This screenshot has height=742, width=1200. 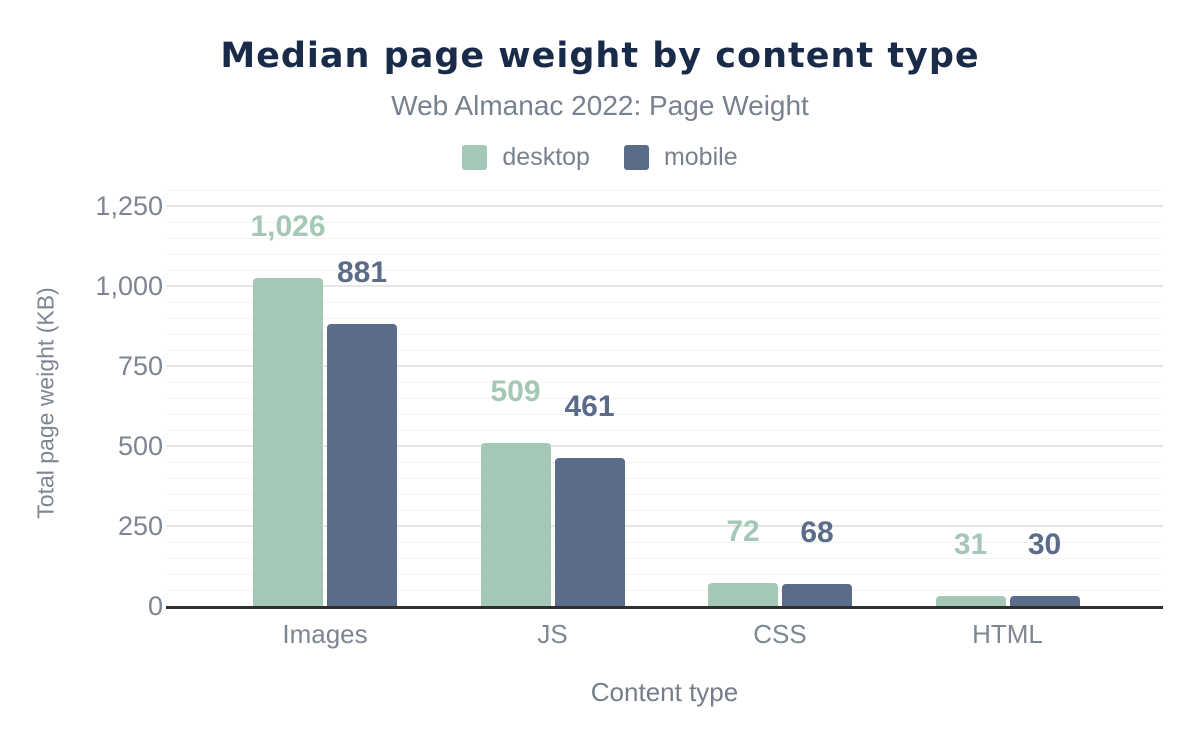 What do you see at coordinates (664, 692) in the screenshot?
I see `x-axis-title: Content type` at bounding box center [664, 692].